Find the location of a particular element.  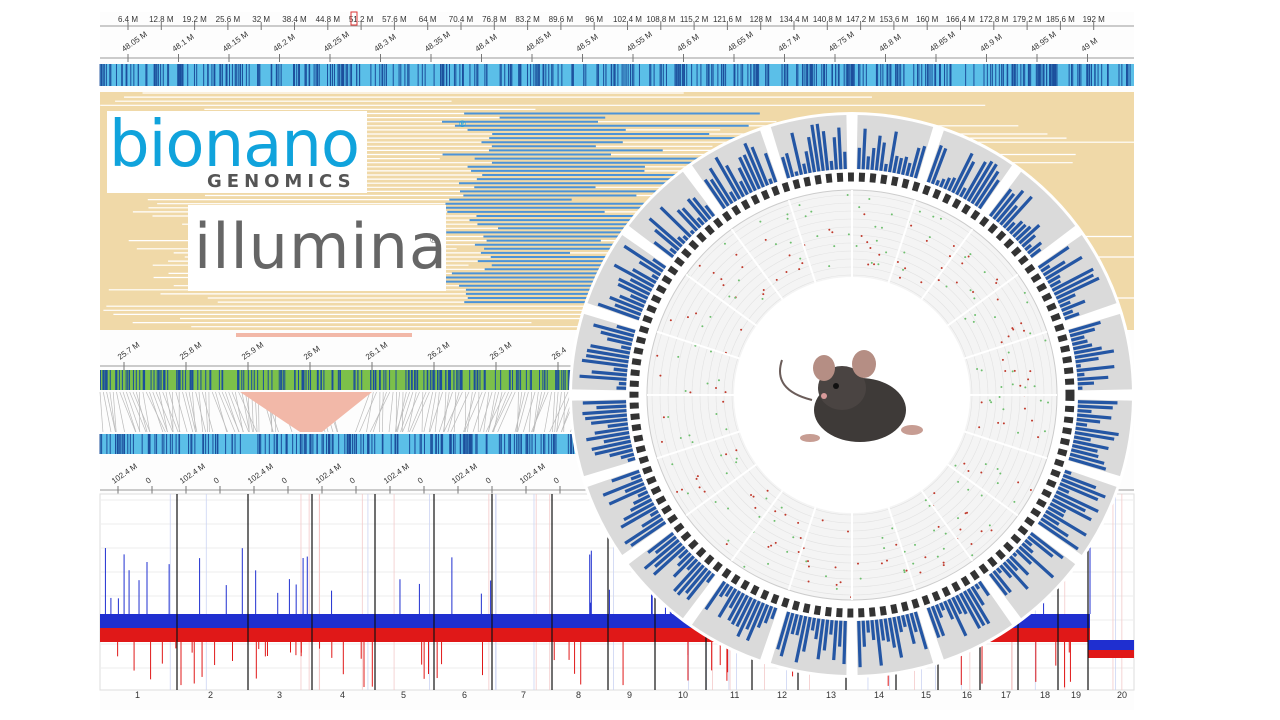

chromosome-label: 1 is located at coordinates (138, 695).